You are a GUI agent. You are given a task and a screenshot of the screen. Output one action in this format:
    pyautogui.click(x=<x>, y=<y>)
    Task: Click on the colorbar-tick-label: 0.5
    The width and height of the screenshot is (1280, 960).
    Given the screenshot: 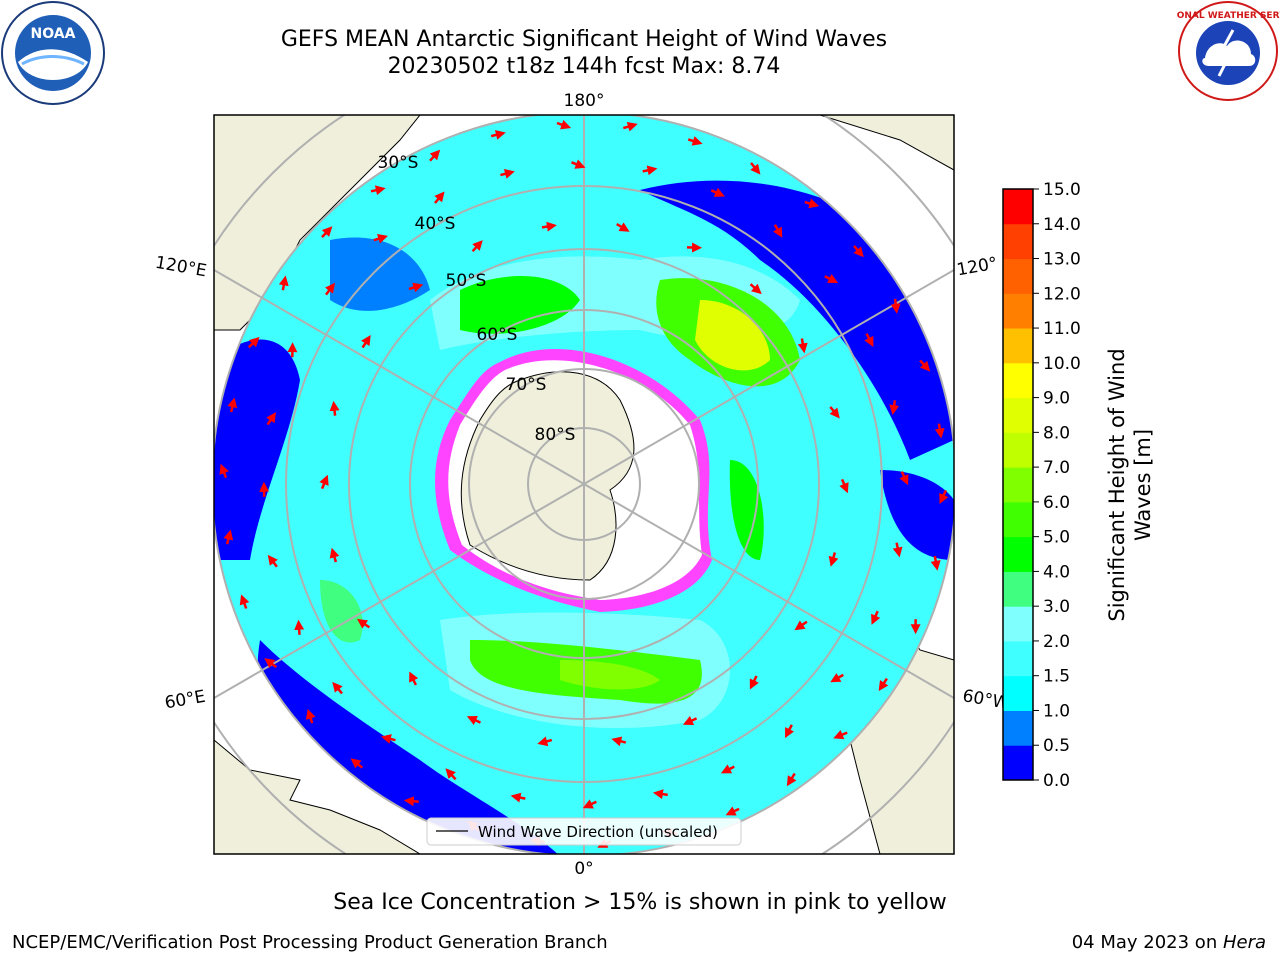 What is the action you would take?
    pyautogui.click(x=1056, y=746)
    